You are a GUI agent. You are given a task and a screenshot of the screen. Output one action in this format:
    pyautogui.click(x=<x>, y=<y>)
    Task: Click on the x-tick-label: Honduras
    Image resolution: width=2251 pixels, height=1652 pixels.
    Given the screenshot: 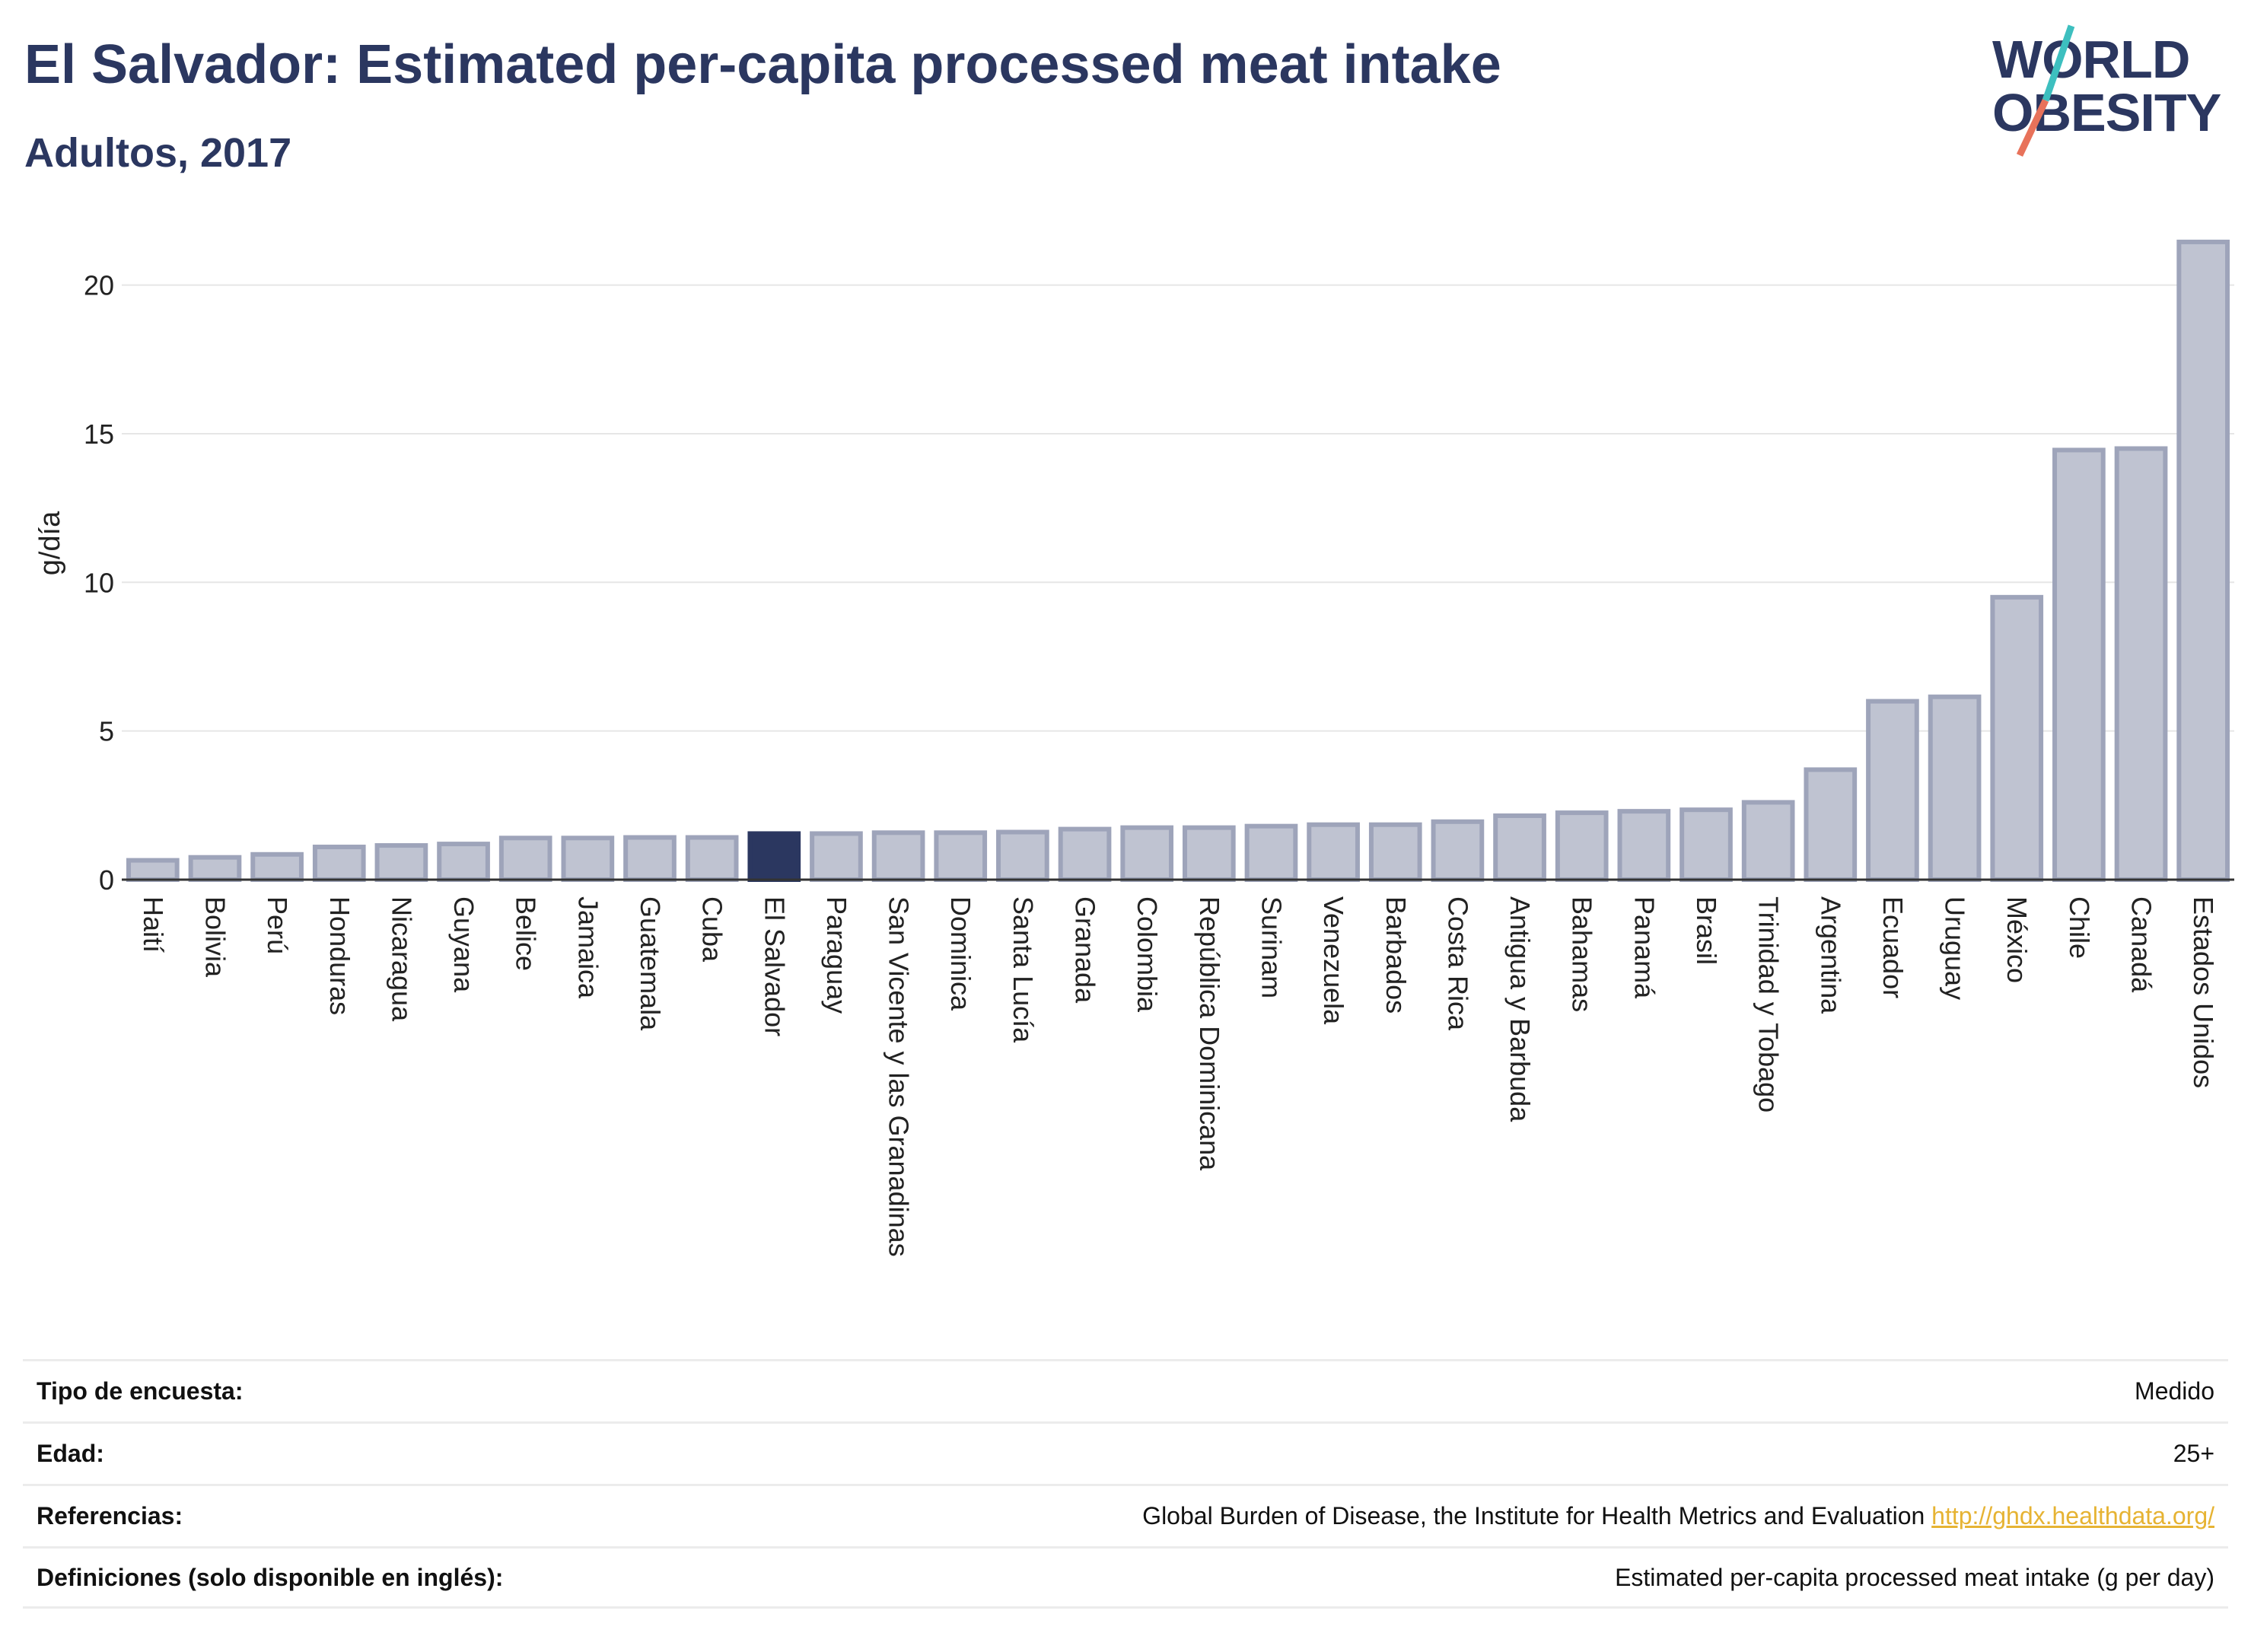 What is the action you would take?
    pyautogui.click(x=339, y=956)
    